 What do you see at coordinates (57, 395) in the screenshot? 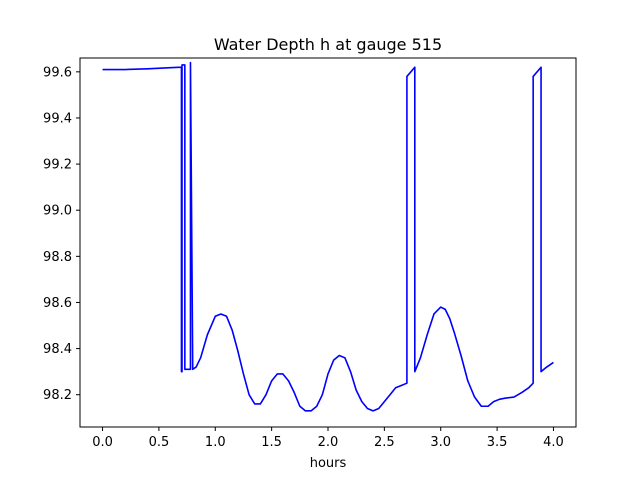
I see `y-tick-label: 98.2` at bounding box center [57, 395].